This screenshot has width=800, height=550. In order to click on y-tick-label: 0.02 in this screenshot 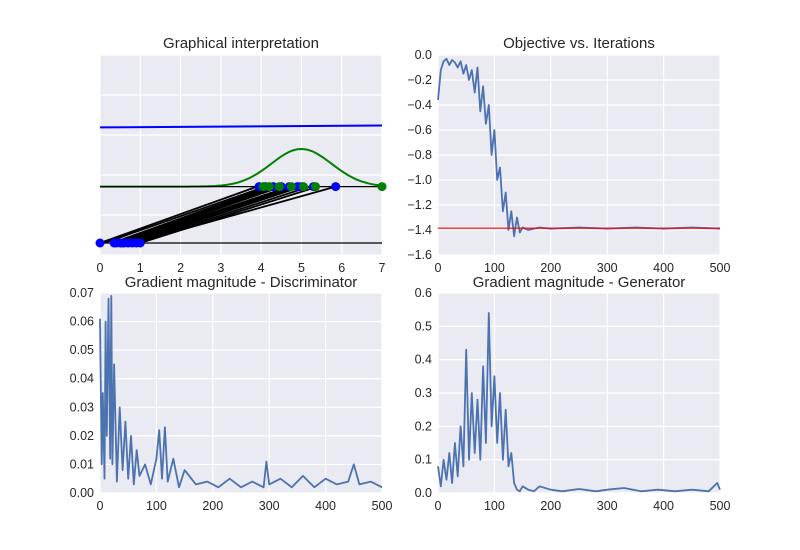, I will do `click(82, 436)`.